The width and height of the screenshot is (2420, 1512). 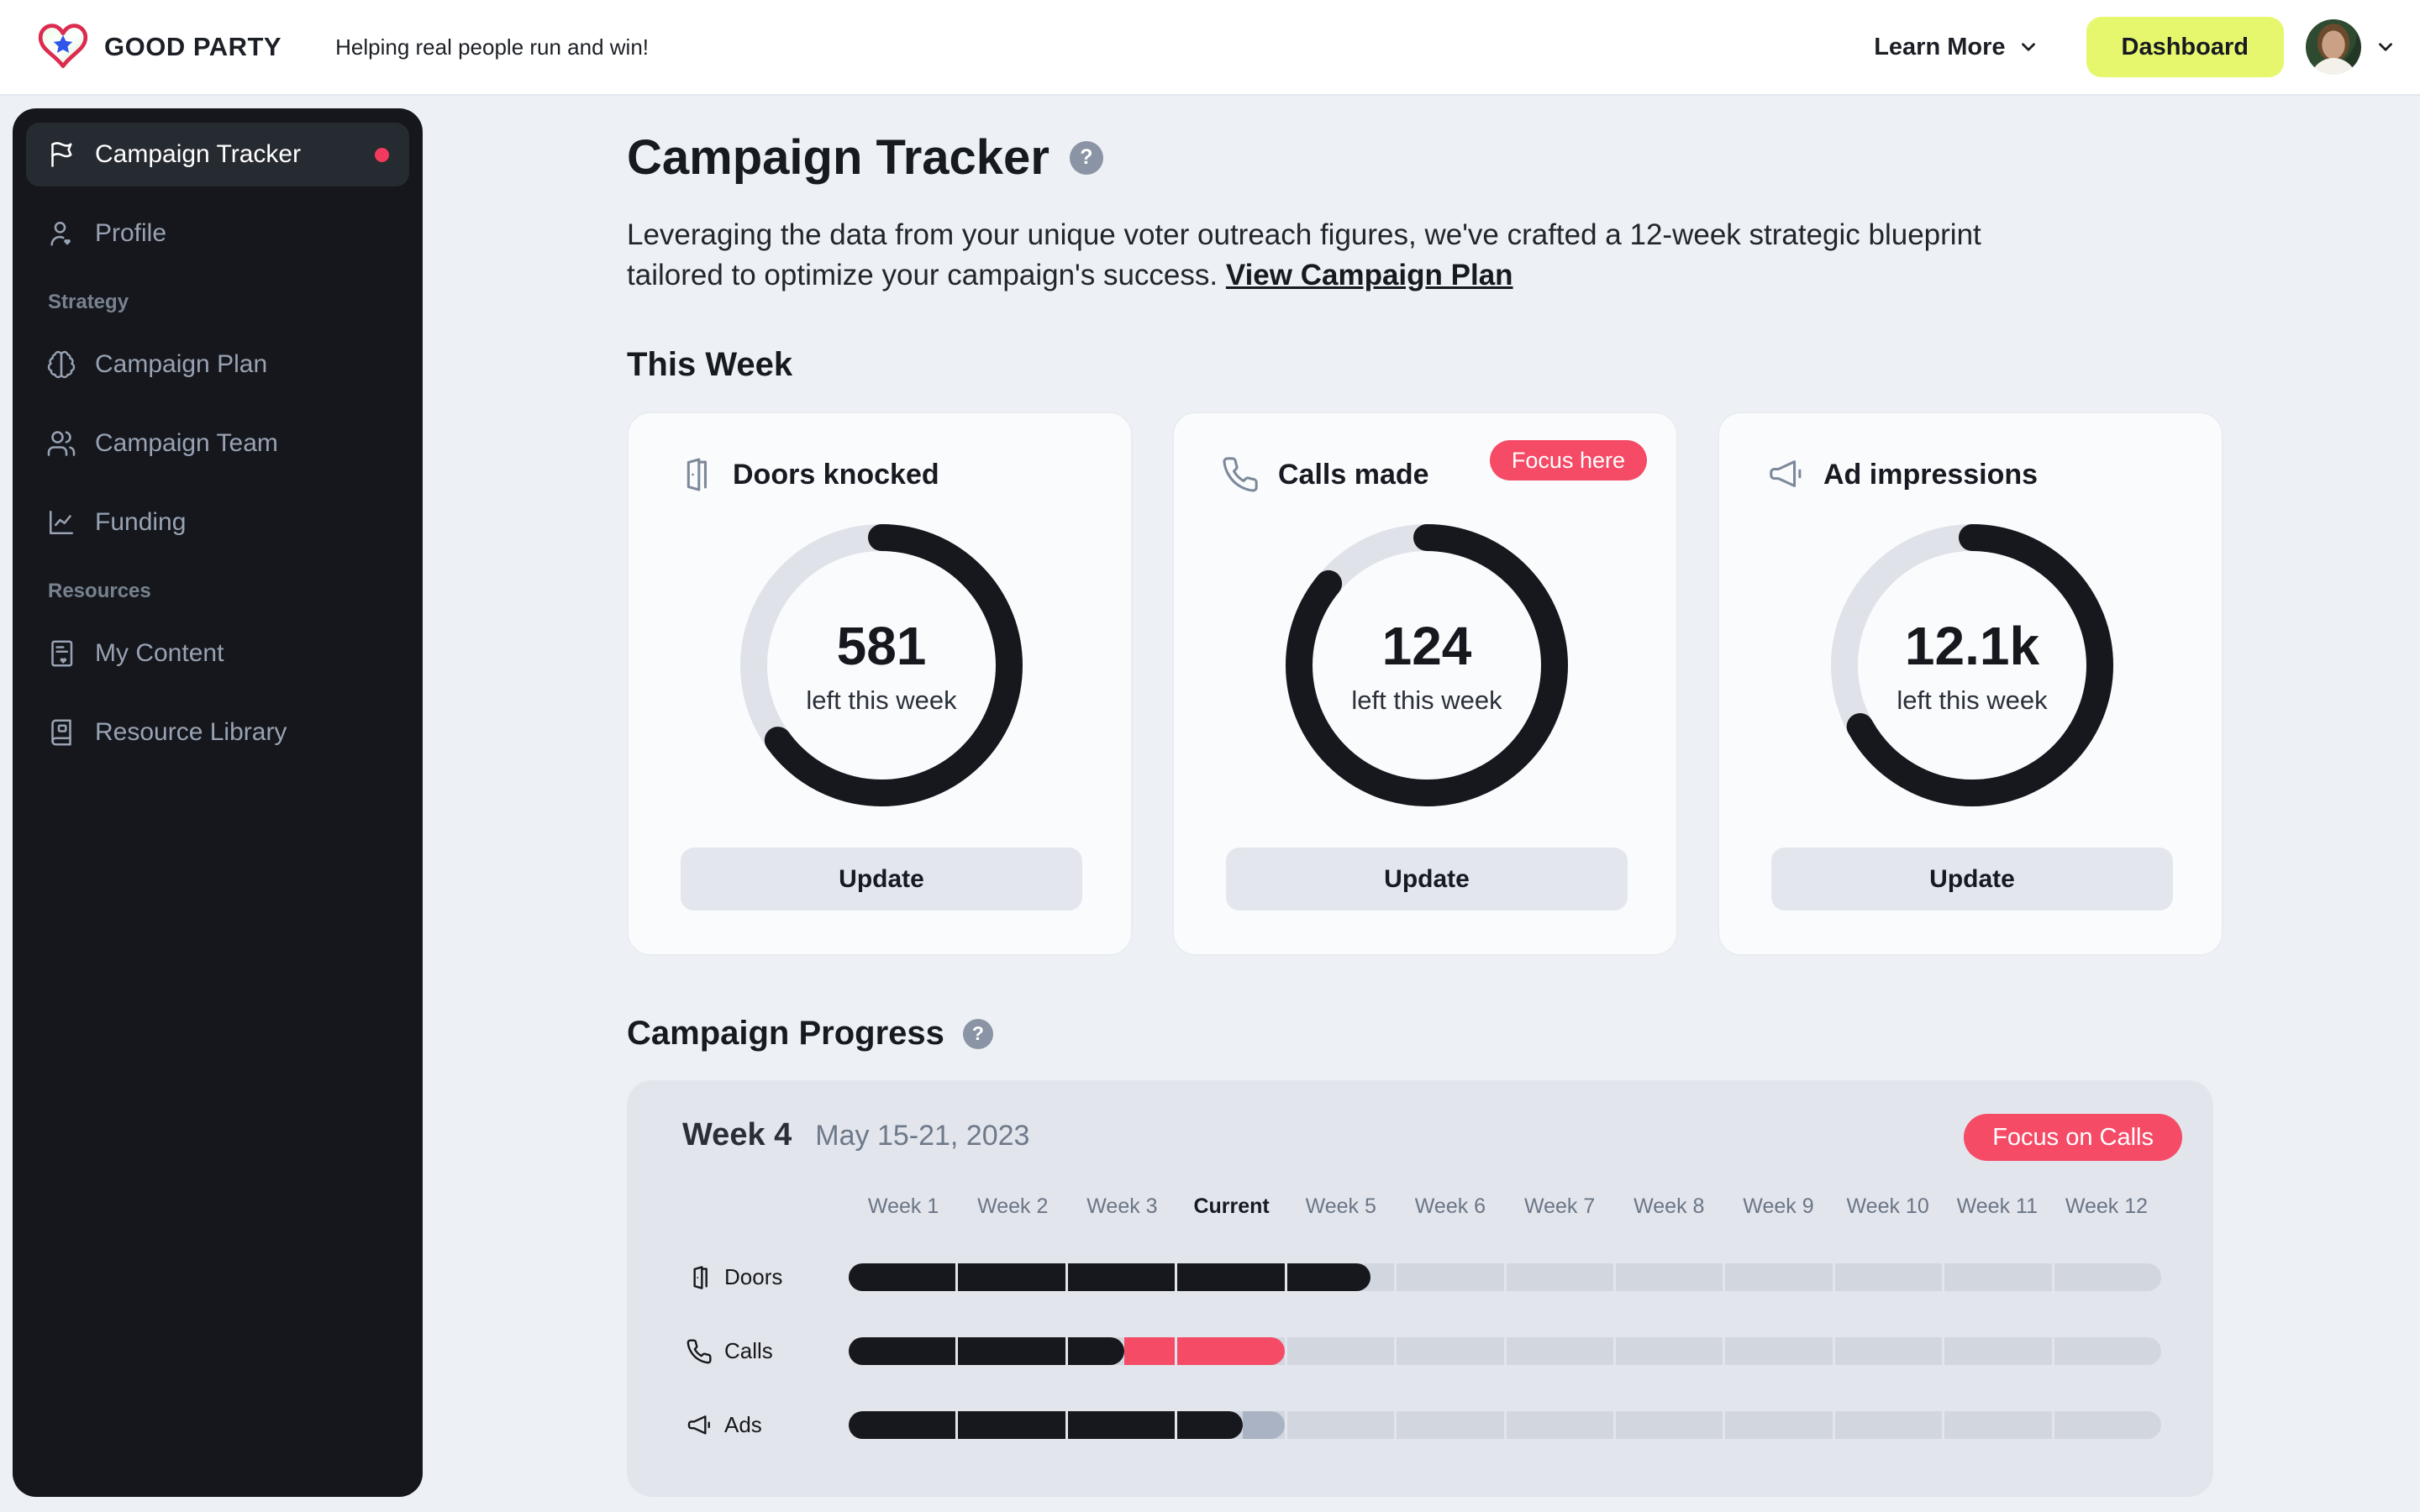 What do you see at coordinates (159, 653) in the screenshot?
I see `sidebar-item-label: My Content` at bounding box center [159, 653].